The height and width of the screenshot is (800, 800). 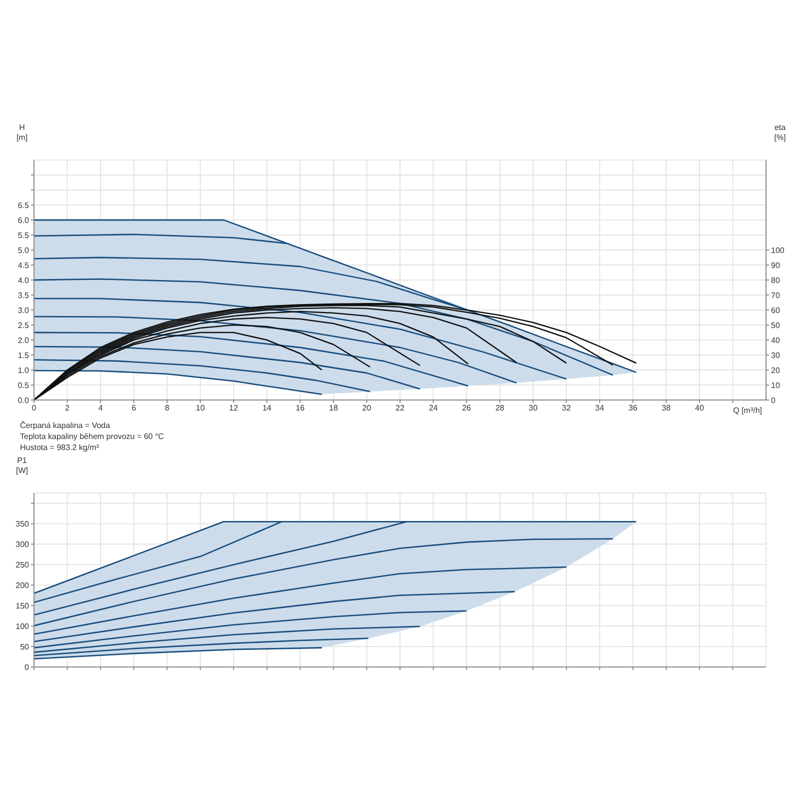 I want to click on y-tick-label: 50, so click(x=25, y=647).